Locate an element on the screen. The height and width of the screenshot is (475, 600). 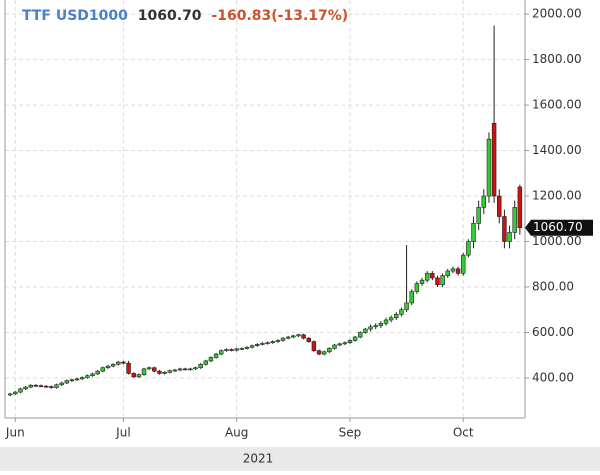
chart-header: TTF USD1000 1060.70 -160.83(-13.17%) is located at coordinates (185, 16).